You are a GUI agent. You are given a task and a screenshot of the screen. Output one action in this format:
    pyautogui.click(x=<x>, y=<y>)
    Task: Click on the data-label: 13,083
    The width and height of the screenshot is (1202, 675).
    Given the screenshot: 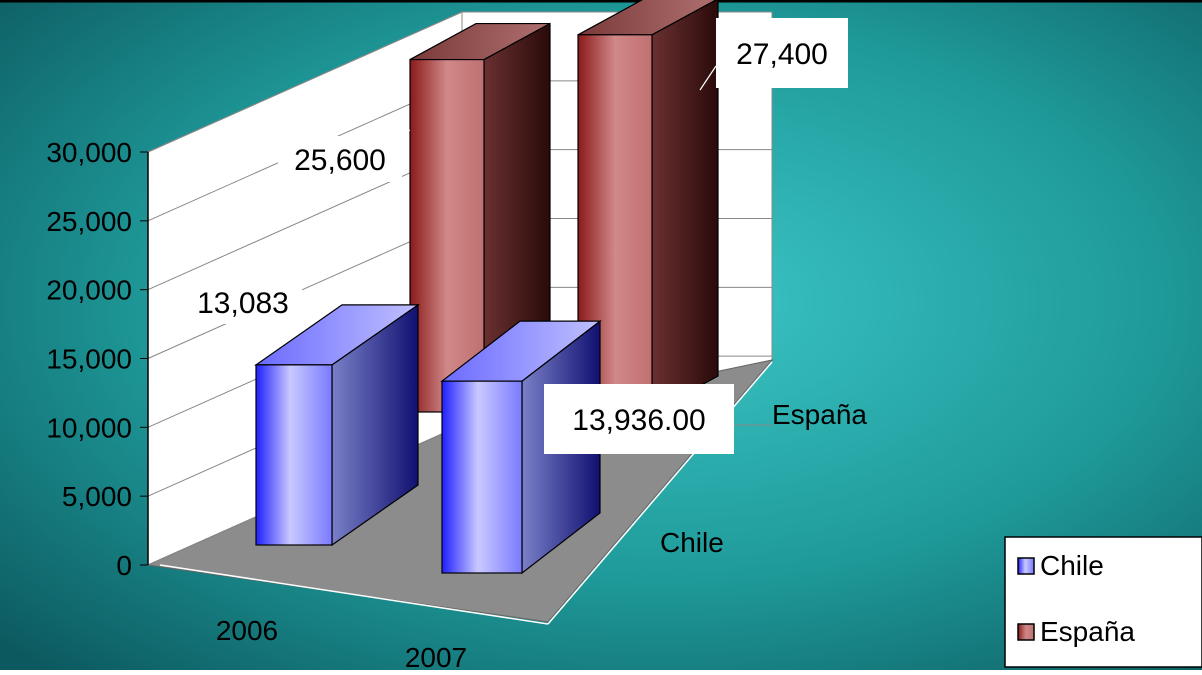 What is the action you would take?
    pyautogui.click(x=243, y=314)
    